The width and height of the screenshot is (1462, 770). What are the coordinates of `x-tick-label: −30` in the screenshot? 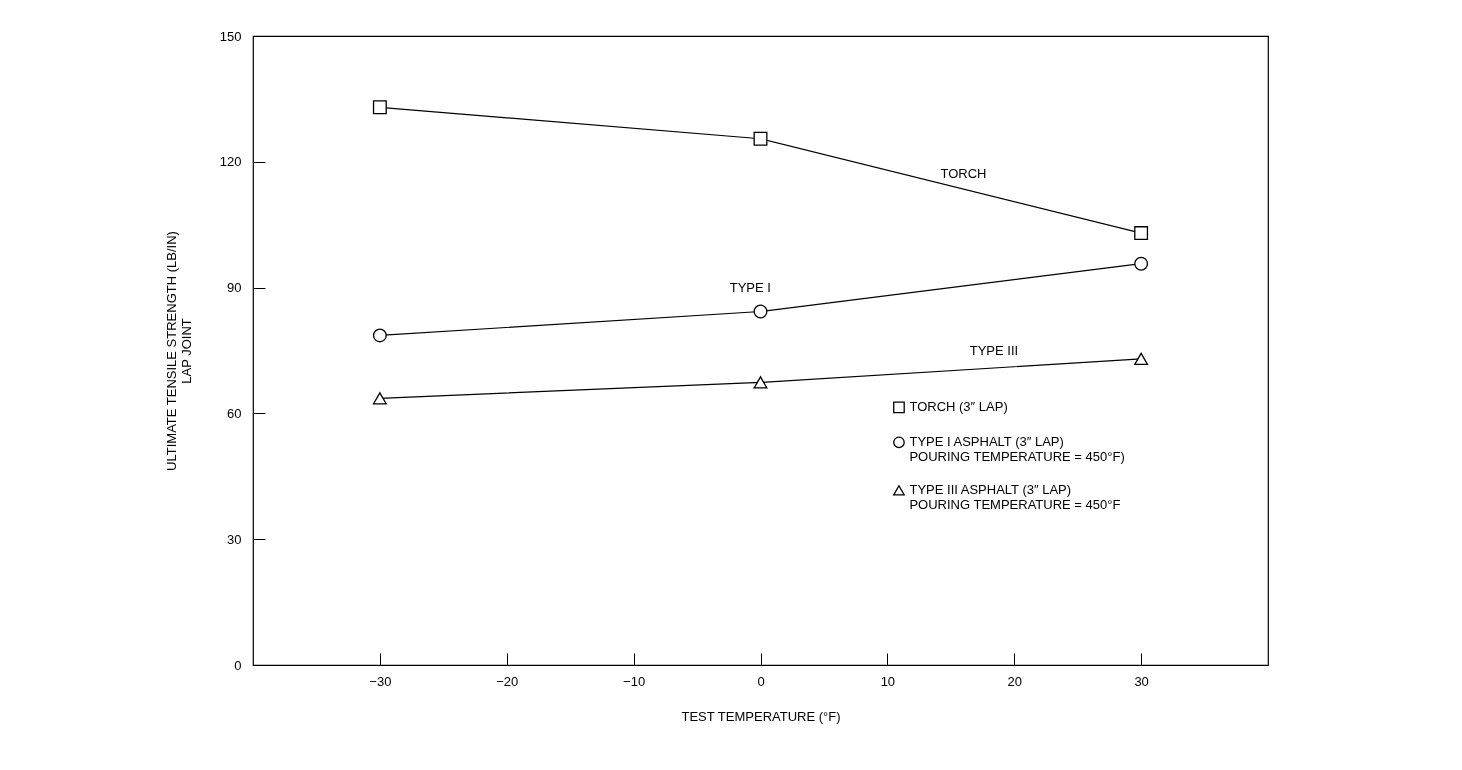 It's located at (380, 681).